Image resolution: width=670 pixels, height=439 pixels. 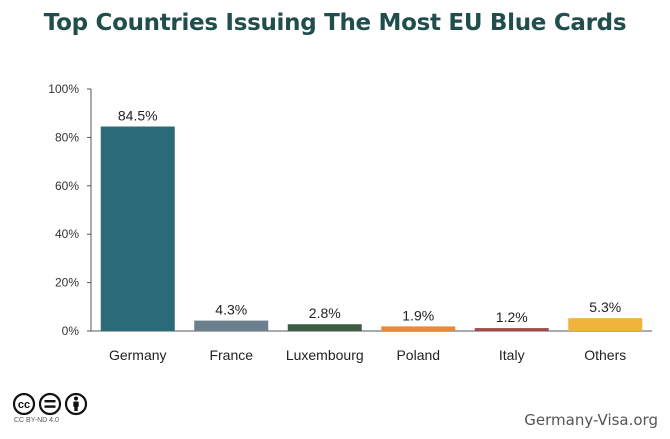 What do you see at coordinates (605, 307) in the screenshot?
I see `data-label: 5.3%` at bounding box center [605, 307].